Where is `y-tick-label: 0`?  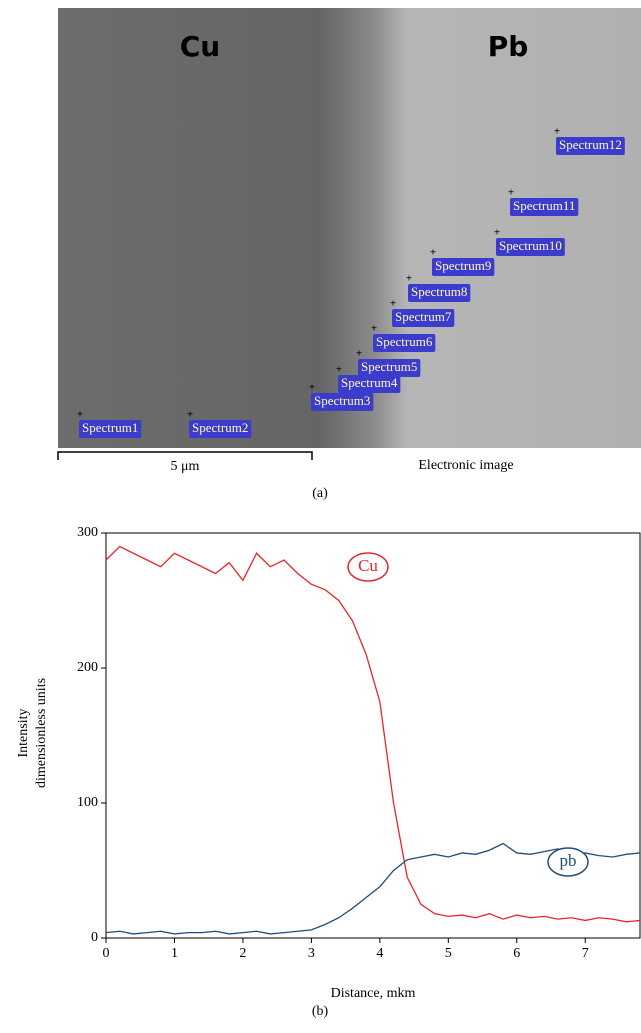 y-tick-label: 0 is located at coordinates (94, 937).